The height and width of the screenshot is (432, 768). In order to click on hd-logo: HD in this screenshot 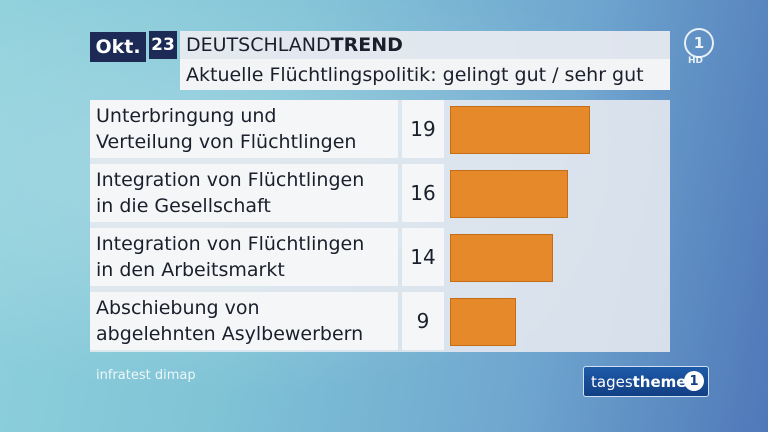, I will do `click(696, 61)`.